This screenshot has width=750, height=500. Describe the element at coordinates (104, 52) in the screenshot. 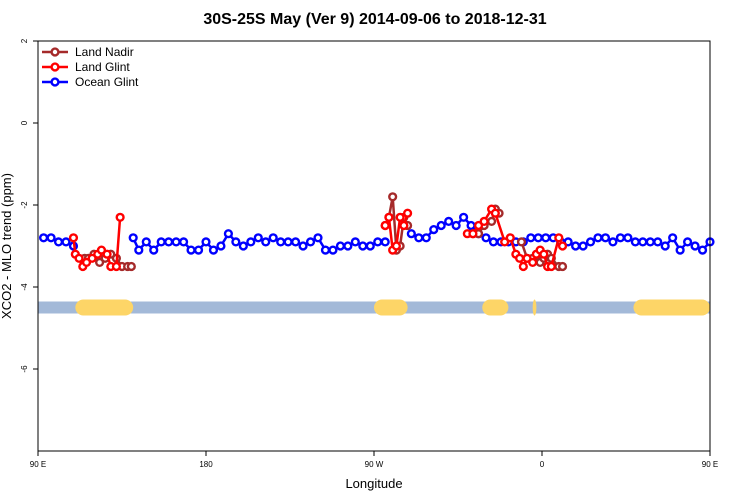

I see `legend-label: Land Nadir` at that location.